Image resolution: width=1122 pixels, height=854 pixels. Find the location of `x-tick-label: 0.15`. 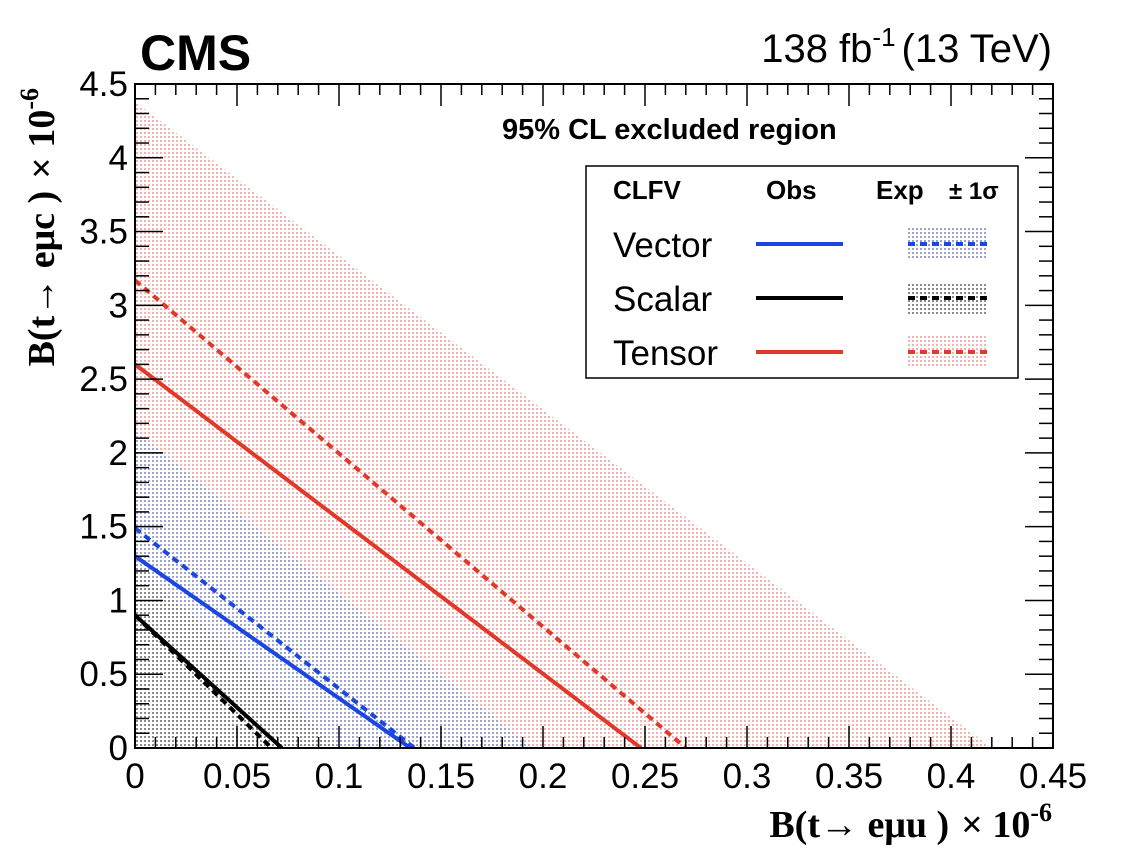

x-tick-label: 0.15 is located at coordinates (441, 776).